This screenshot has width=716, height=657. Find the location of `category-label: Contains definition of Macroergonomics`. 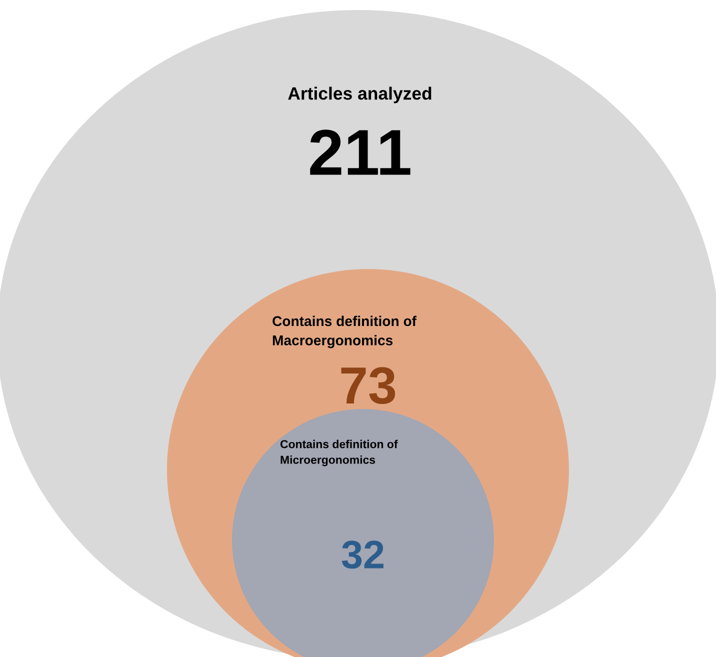

category-label: Contains definition of Macroergonomics is located at coordinates (344, 332).